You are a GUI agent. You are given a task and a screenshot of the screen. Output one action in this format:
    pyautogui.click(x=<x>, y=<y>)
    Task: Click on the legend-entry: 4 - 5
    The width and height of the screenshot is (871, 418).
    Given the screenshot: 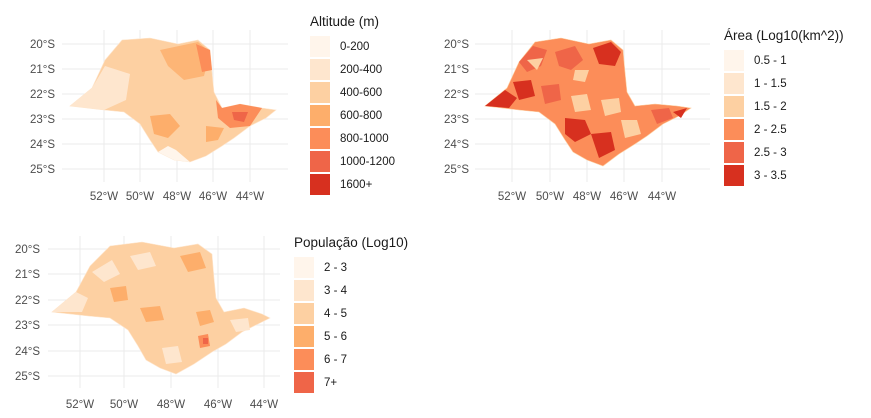 What is the action you would take?
    pyautogui.click(x=351, y=313)
    